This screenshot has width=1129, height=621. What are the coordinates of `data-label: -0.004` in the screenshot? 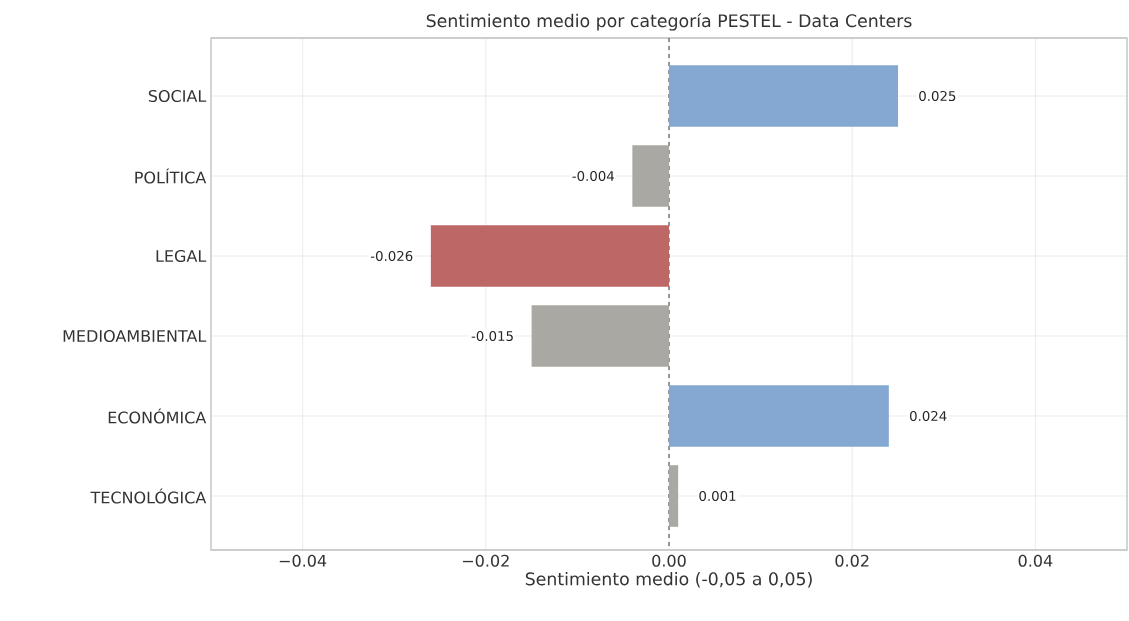 It's located at (593, 176).